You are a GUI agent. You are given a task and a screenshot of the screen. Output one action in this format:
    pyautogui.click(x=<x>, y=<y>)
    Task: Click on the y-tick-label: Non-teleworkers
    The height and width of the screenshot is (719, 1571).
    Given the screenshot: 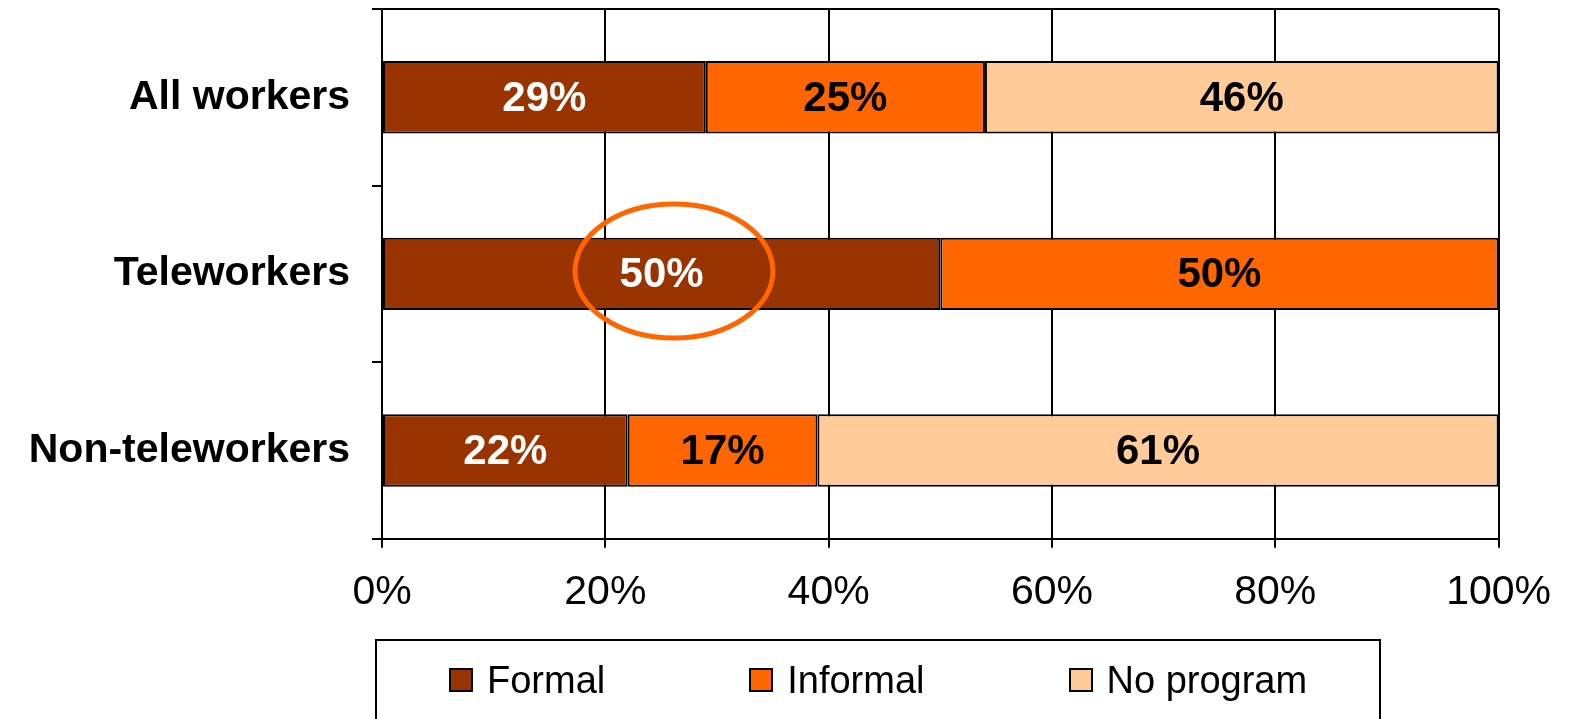 What is the action you would take?
    pyautogui.click(x=189, y=447)
    